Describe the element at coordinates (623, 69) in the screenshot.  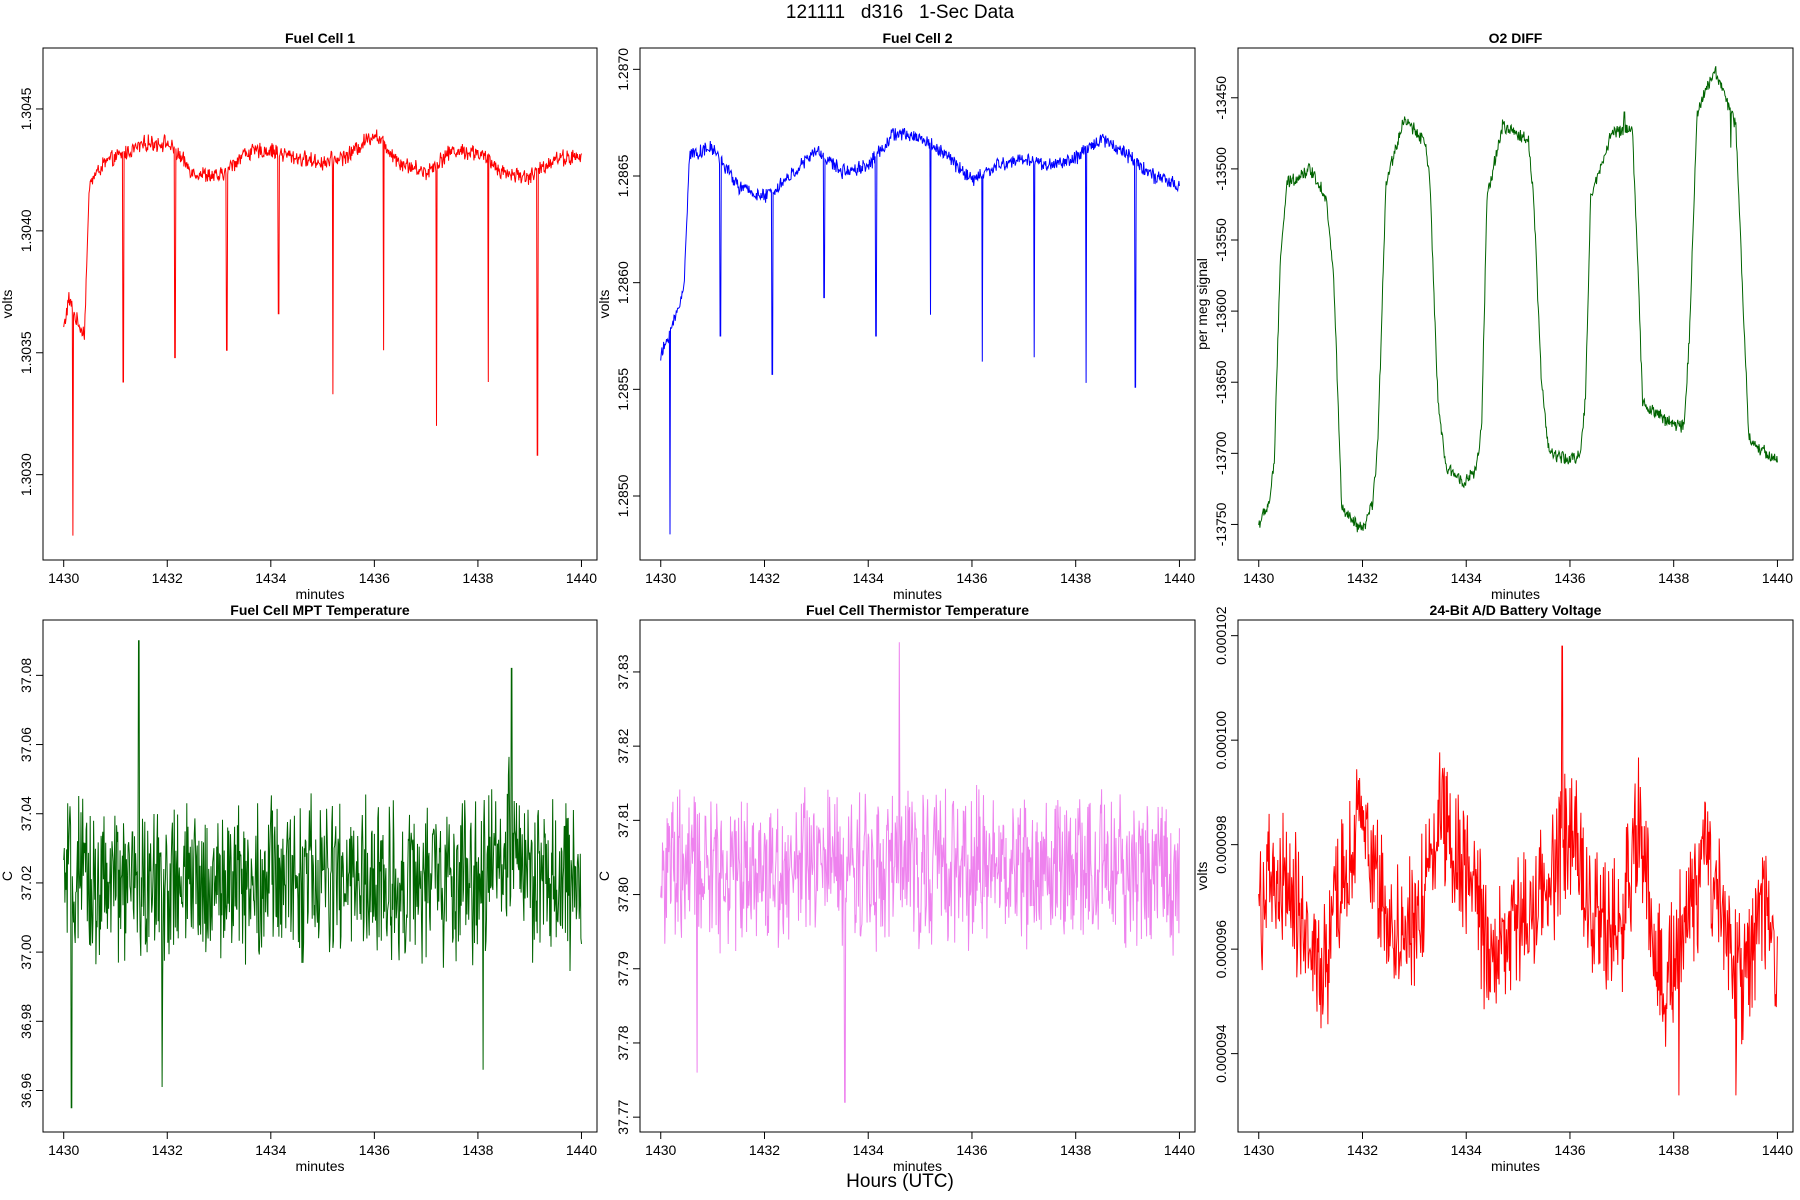
I see `y-tick-label: 1.2870` at that location.